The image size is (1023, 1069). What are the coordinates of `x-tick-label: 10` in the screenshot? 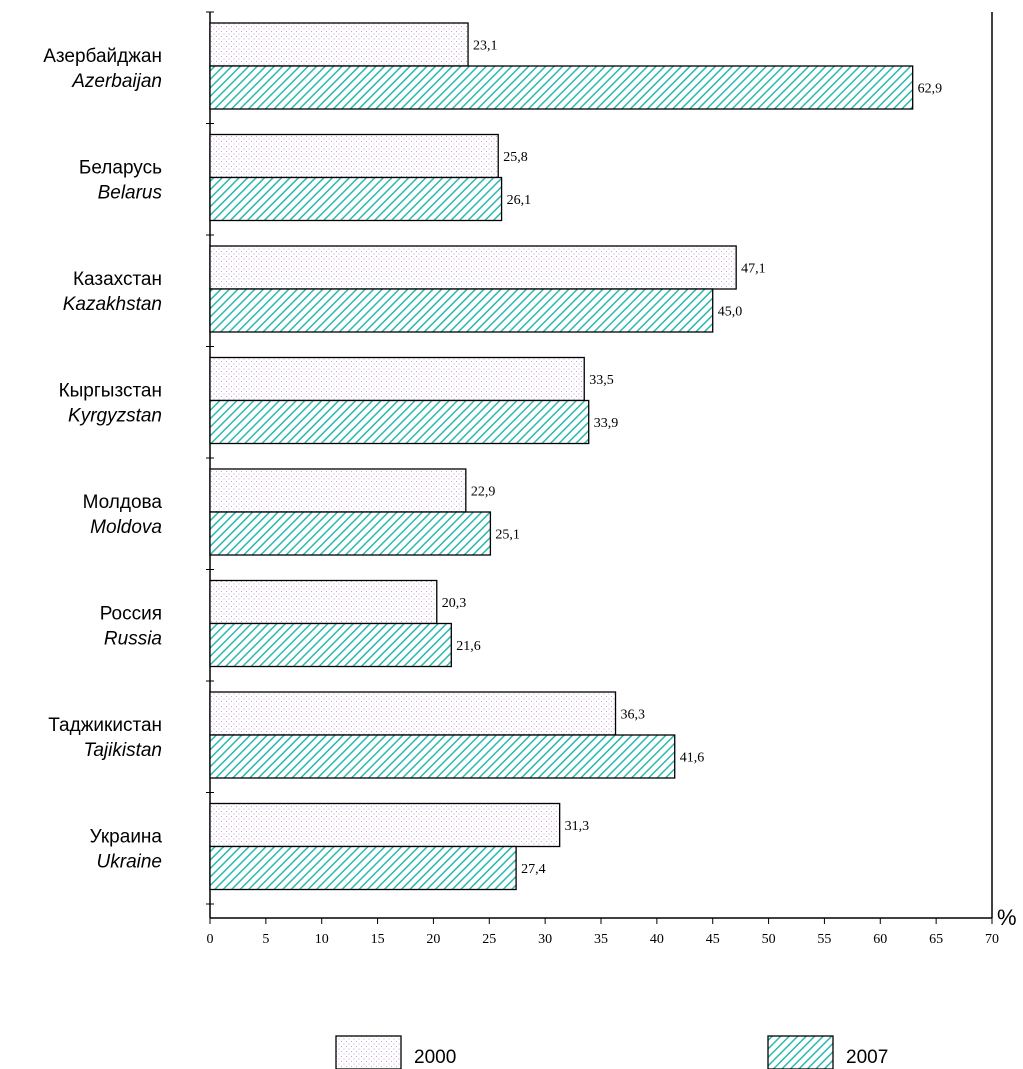 It's located at (322, 939).